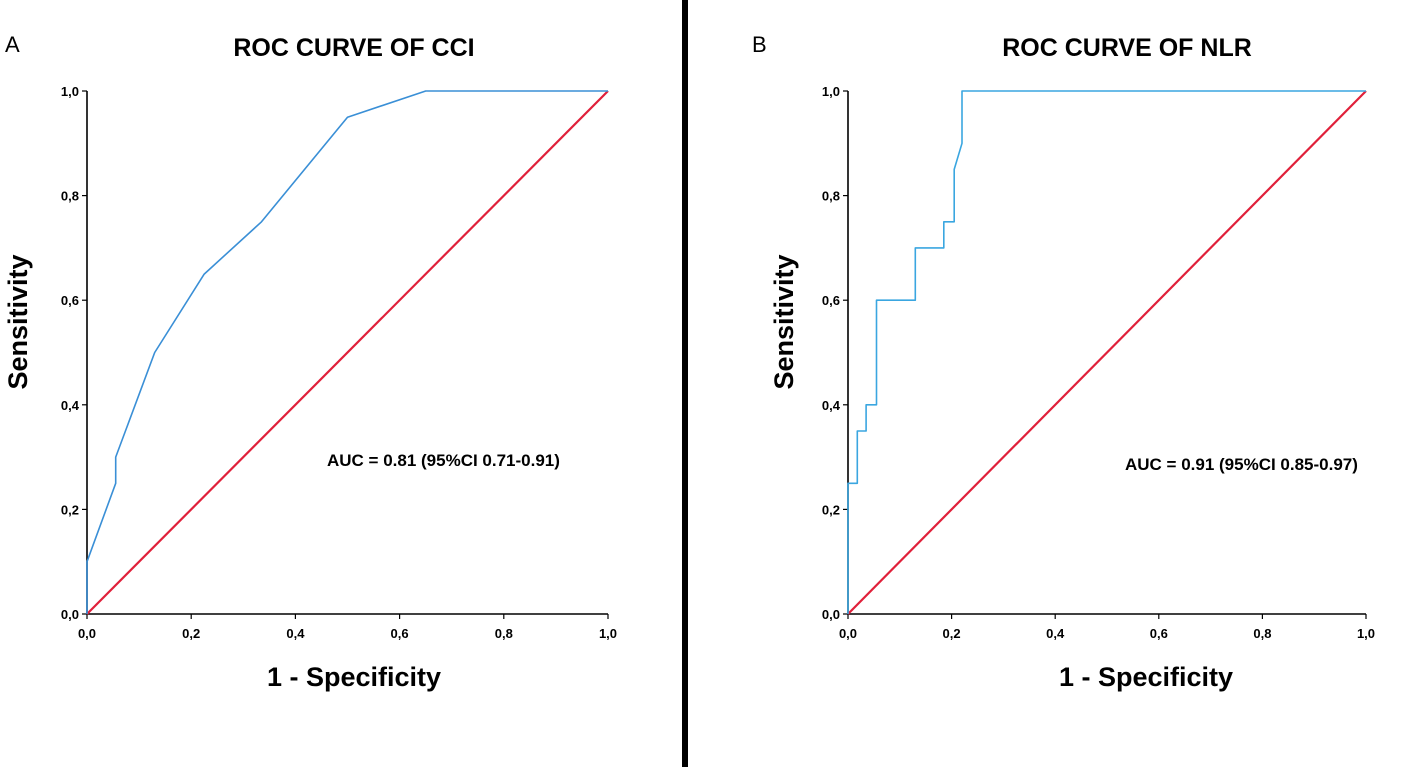 This screenshot has width=1421, height=767. I want to click on auc-annotation: AUC = 0.91 (95%CI 0.85-0.97), so click(1241, 464).